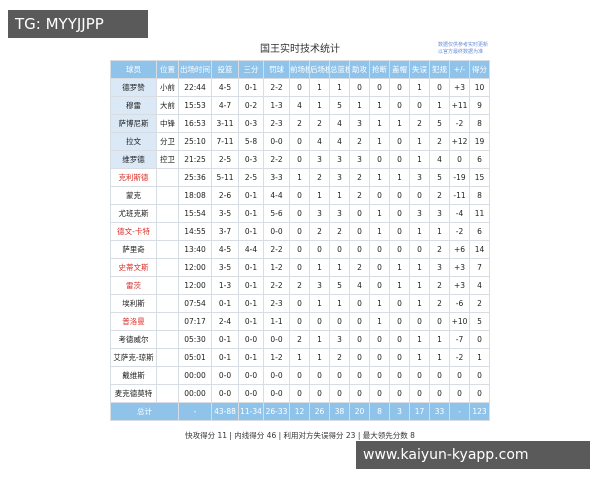 Image resolution: width=600 pixels, height=480 pixels. Describe the element at coordinates (225, 213) in the screenshot. I see `cell: 3-5` at that location.